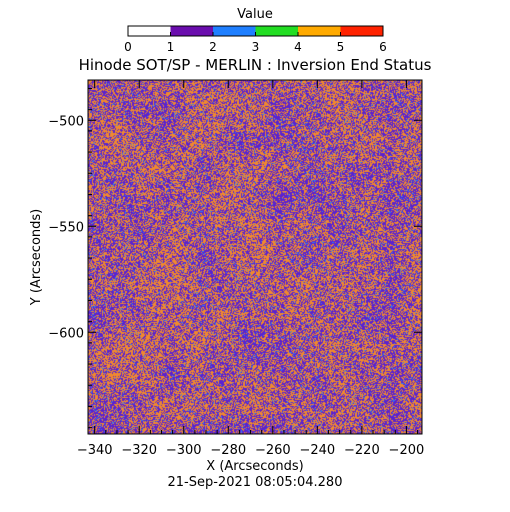 The height and width of the screenshot is (512, 510). Describe the element at coordinates (298, 47) in the screenshot. I see `colorbar-tick-label: 4` at that location.